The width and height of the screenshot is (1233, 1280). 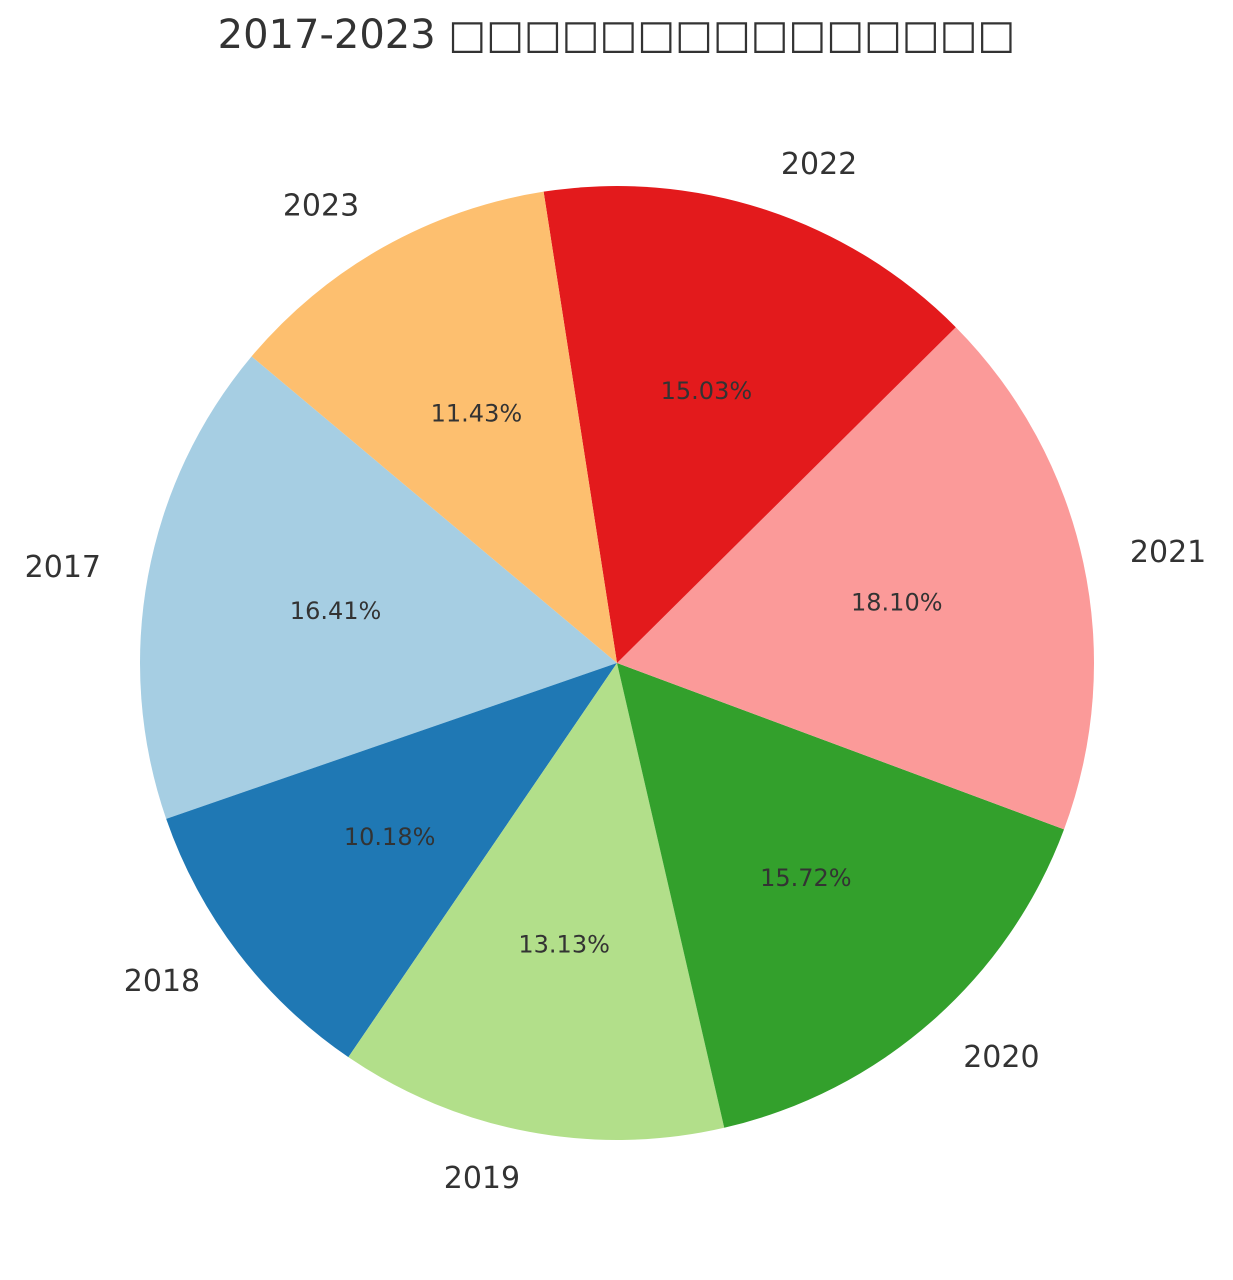 What do you see at coordinates (63, 567) in the screenshot?
I see `category-label-2017: 2017` at bounding box center [63, 567].